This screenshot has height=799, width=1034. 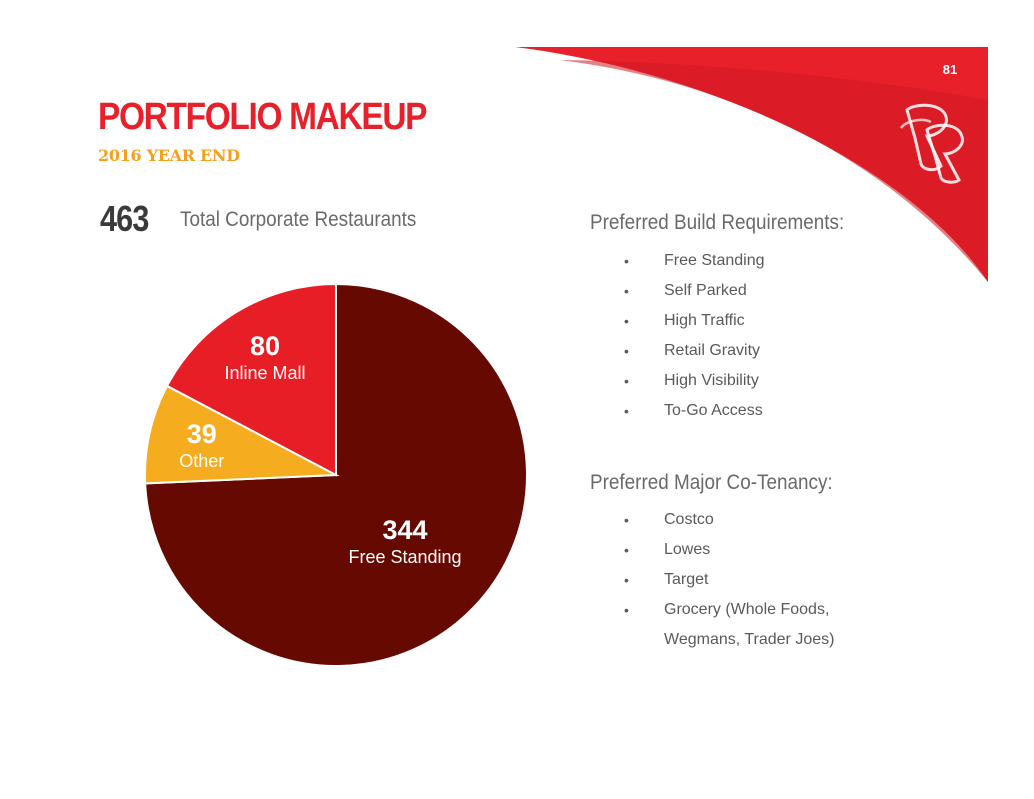 I want to click on page-subtitle: 2016 YEAR END, so click(x=169, y=155).